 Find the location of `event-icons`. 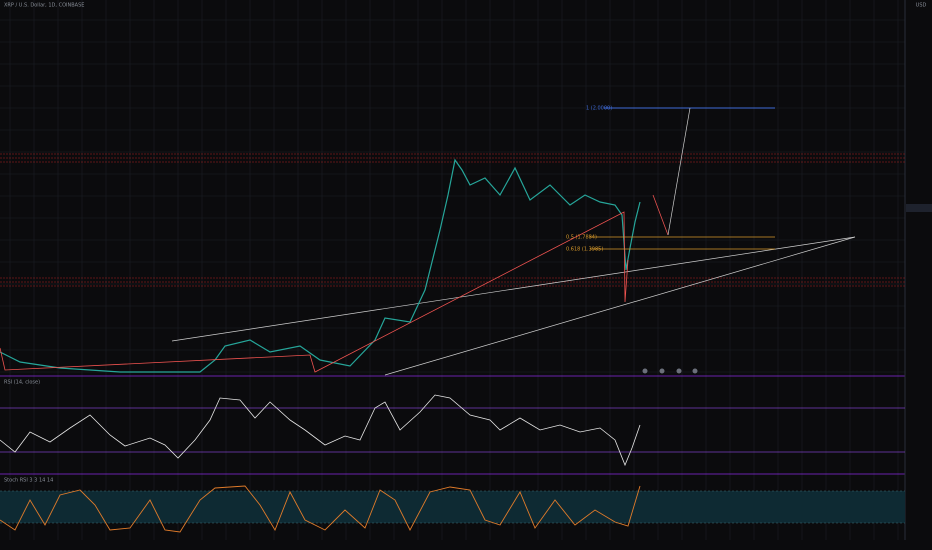

event-icons is located at coordinates (670, 371).